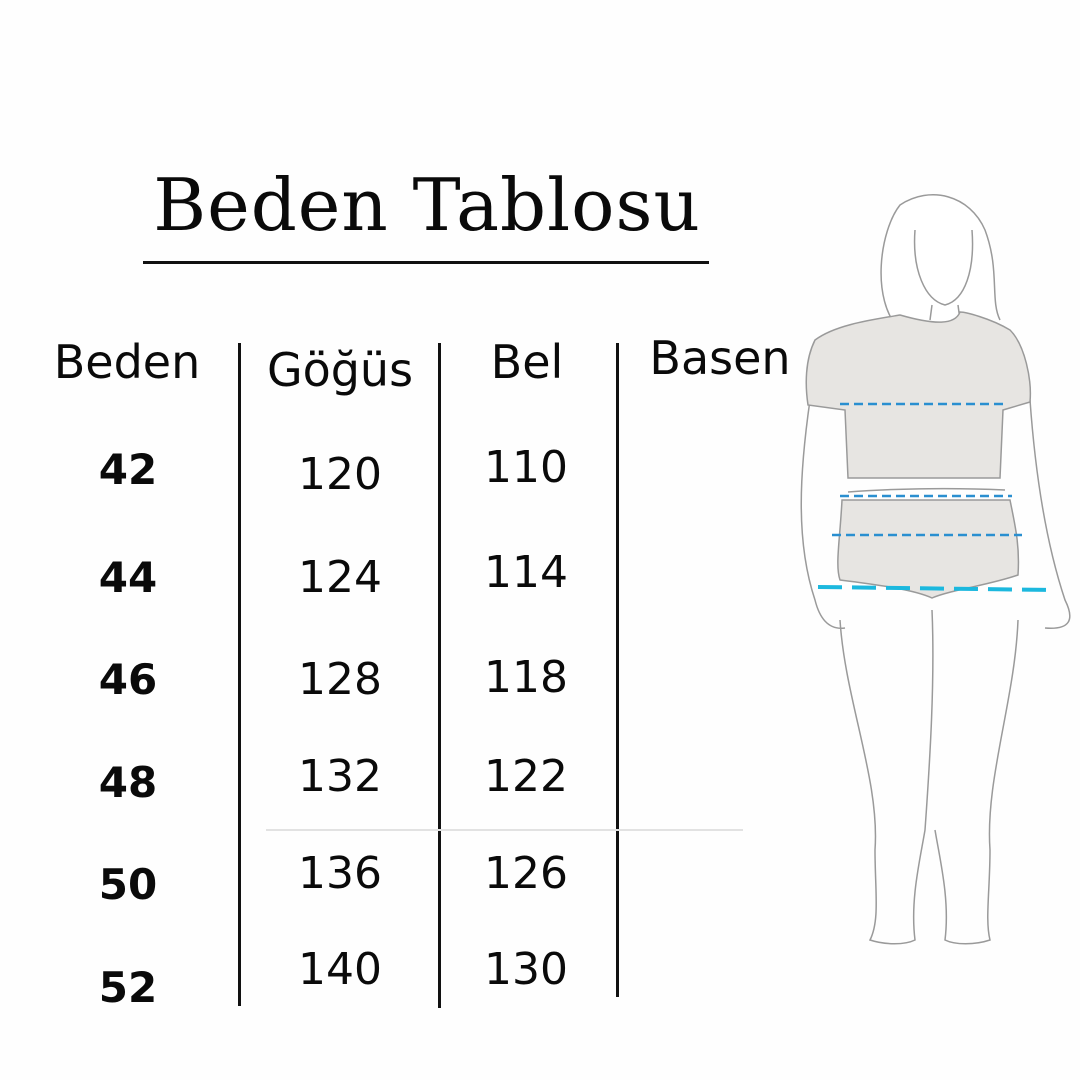 This screenshot has width=1080, height=1080. Describe the element at coordinates (128, 987) in the screenshot. I see `size-cell: 52` at that location.